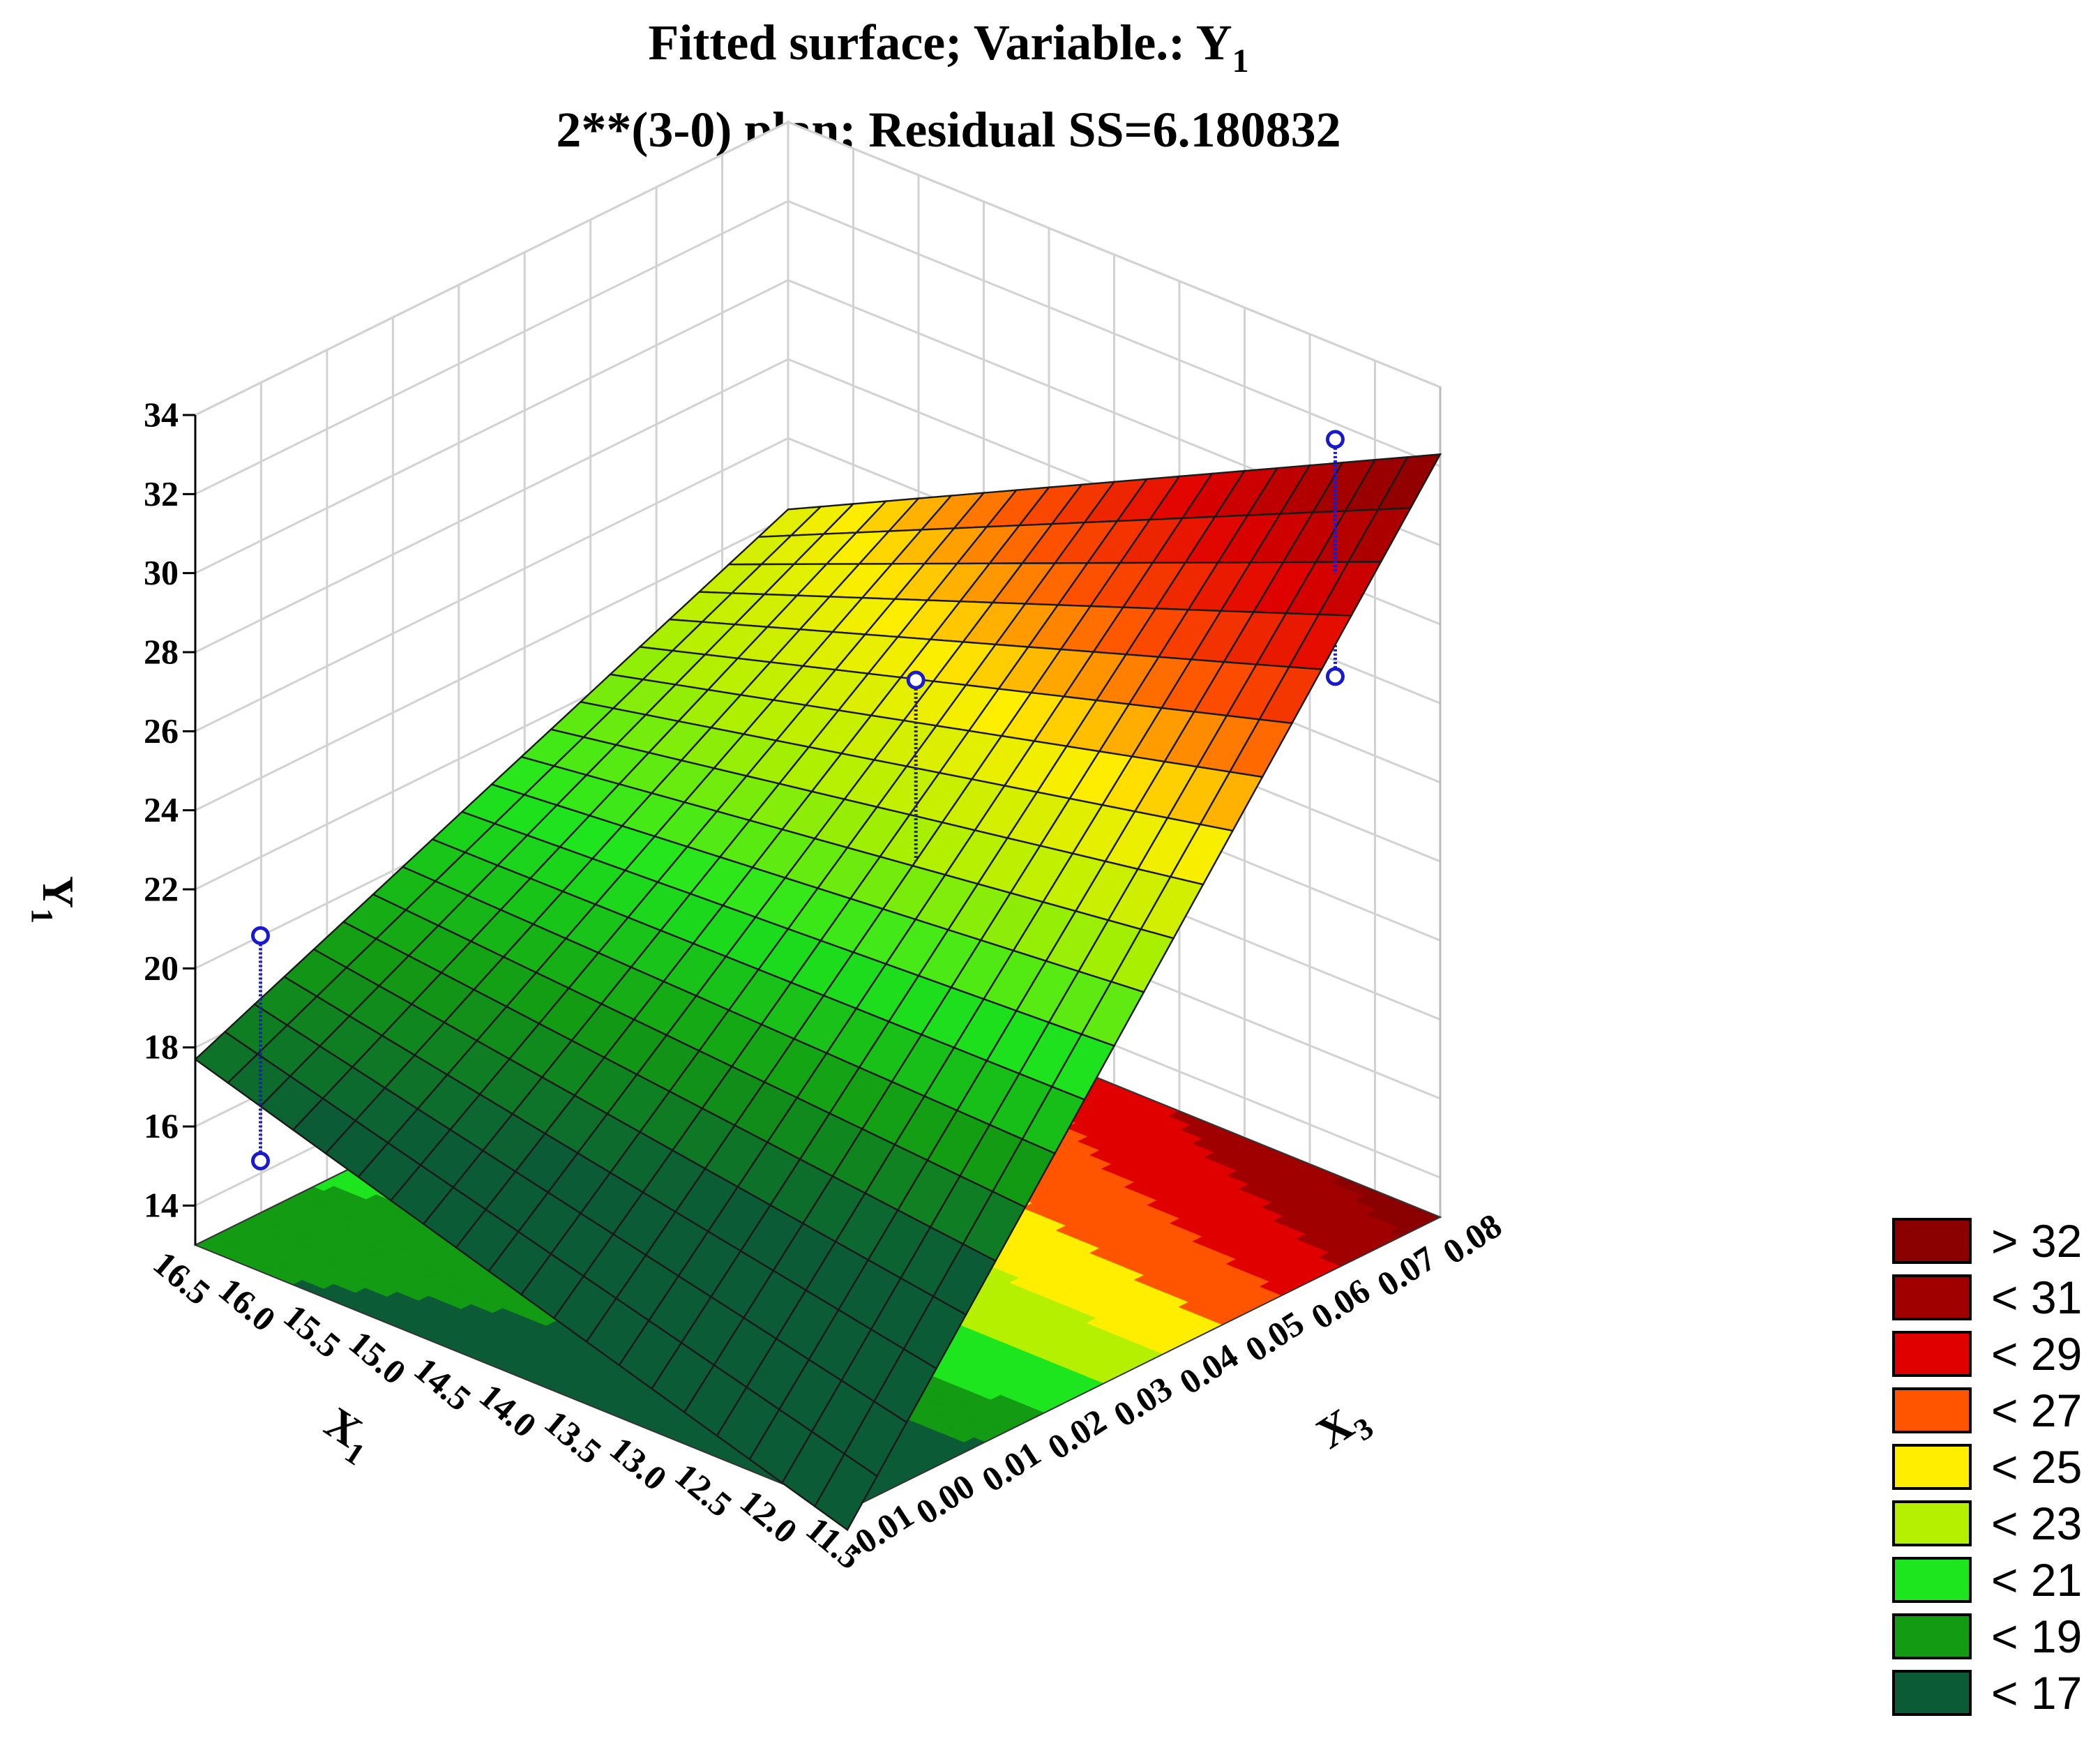  I want to click on x1-tick-label: 13.5, so click(573, 1436).